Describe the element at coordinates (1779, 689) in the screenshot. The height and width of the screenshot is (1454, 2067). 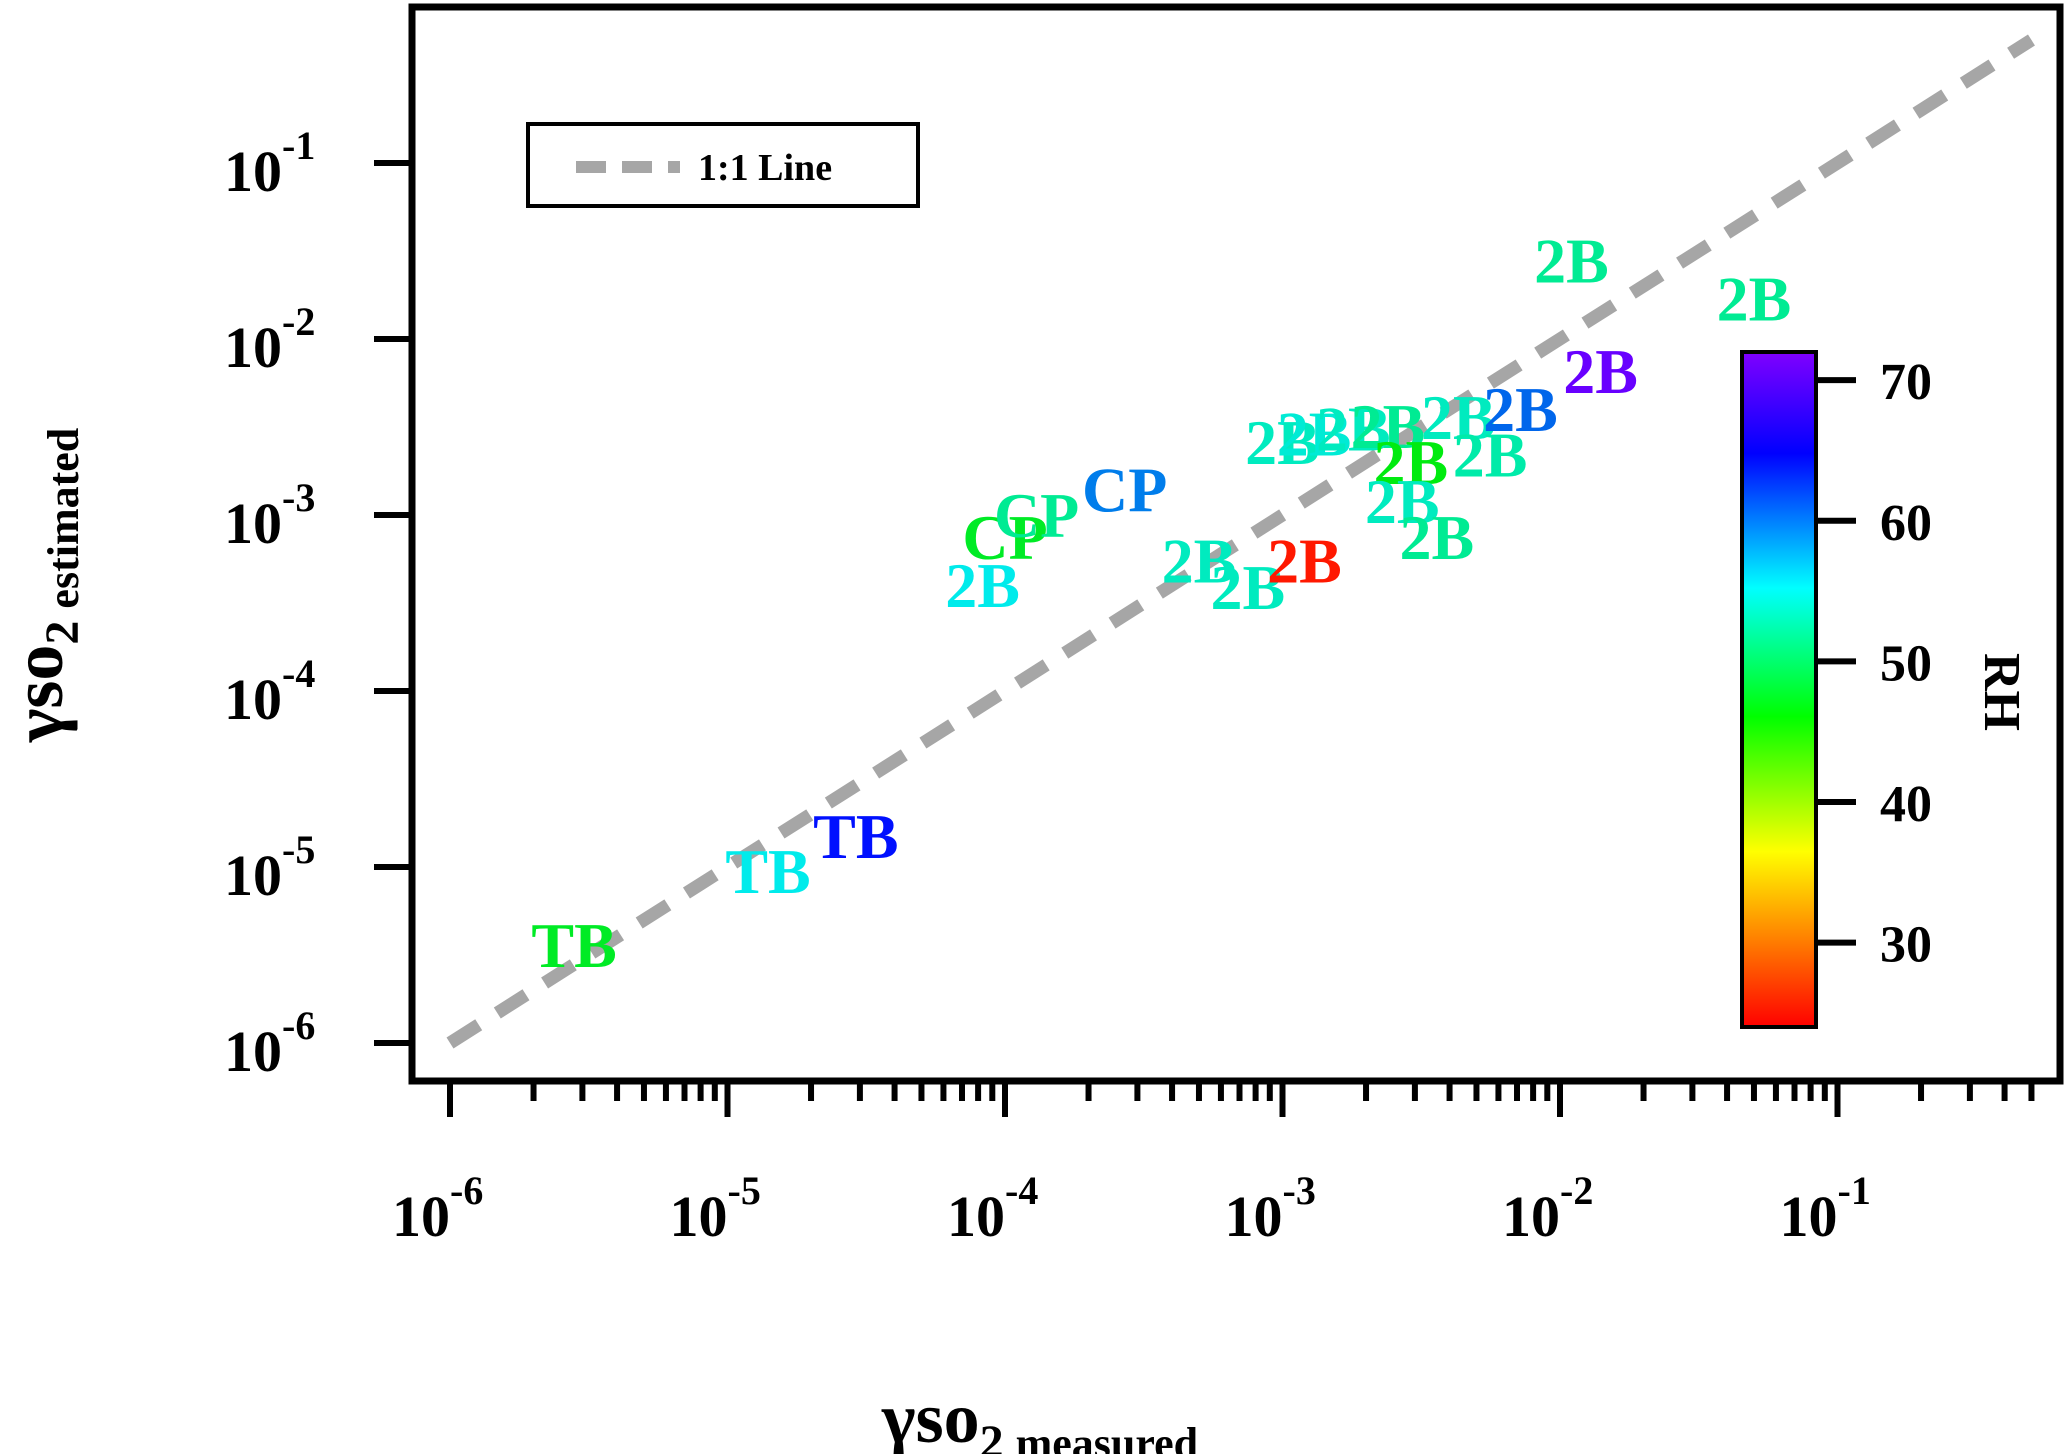
I see `colorbar-gradient` at that location.